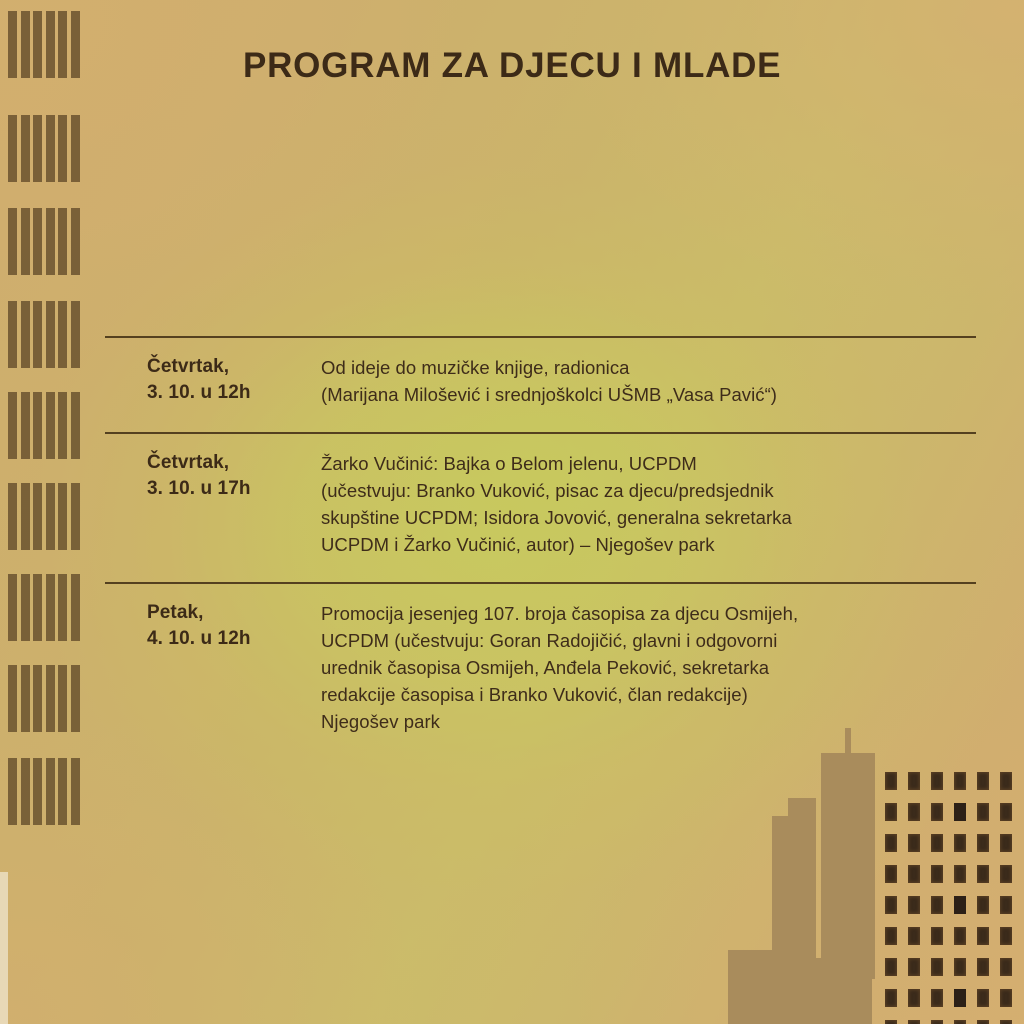  What do you see at coordinates (802, 807) in the screenshot?
I see `mid-building-cap` at bounding box center [802, 807].